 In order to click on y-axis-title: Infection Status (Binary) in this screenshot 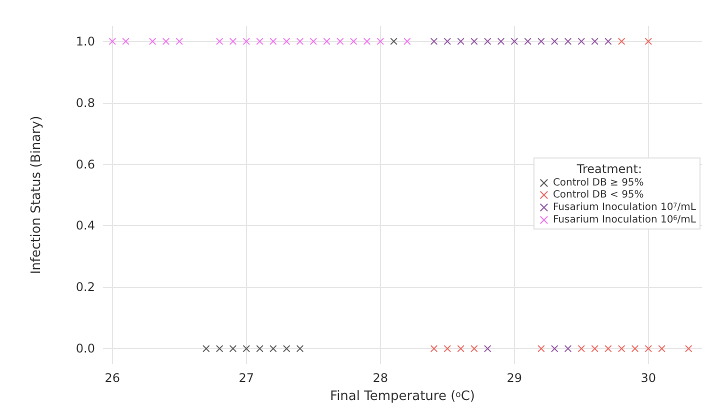, I will do `click(36, 195)`.